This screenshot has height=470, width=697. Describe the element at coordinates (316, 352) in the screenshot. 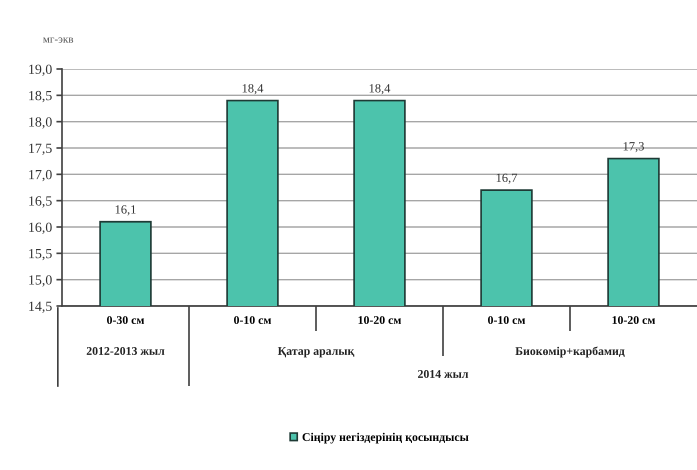

I see `text: Қатар аралық` at that location.